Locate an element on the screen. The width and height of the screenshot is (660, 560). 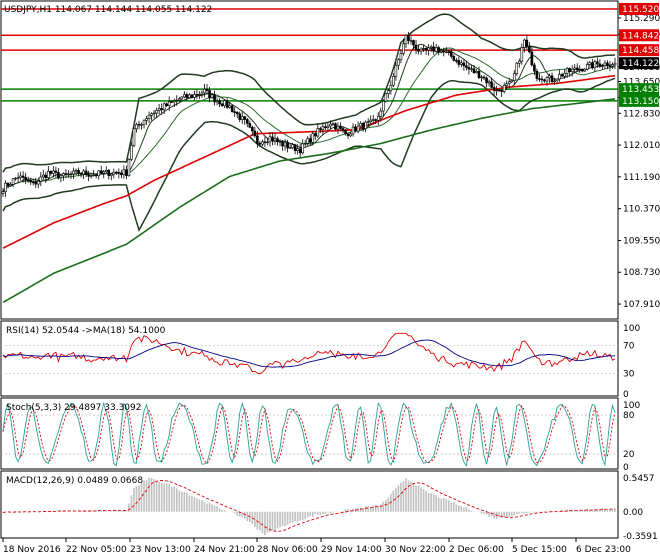
stoch-tick-label: 80 is located at coordinates (629, 416).